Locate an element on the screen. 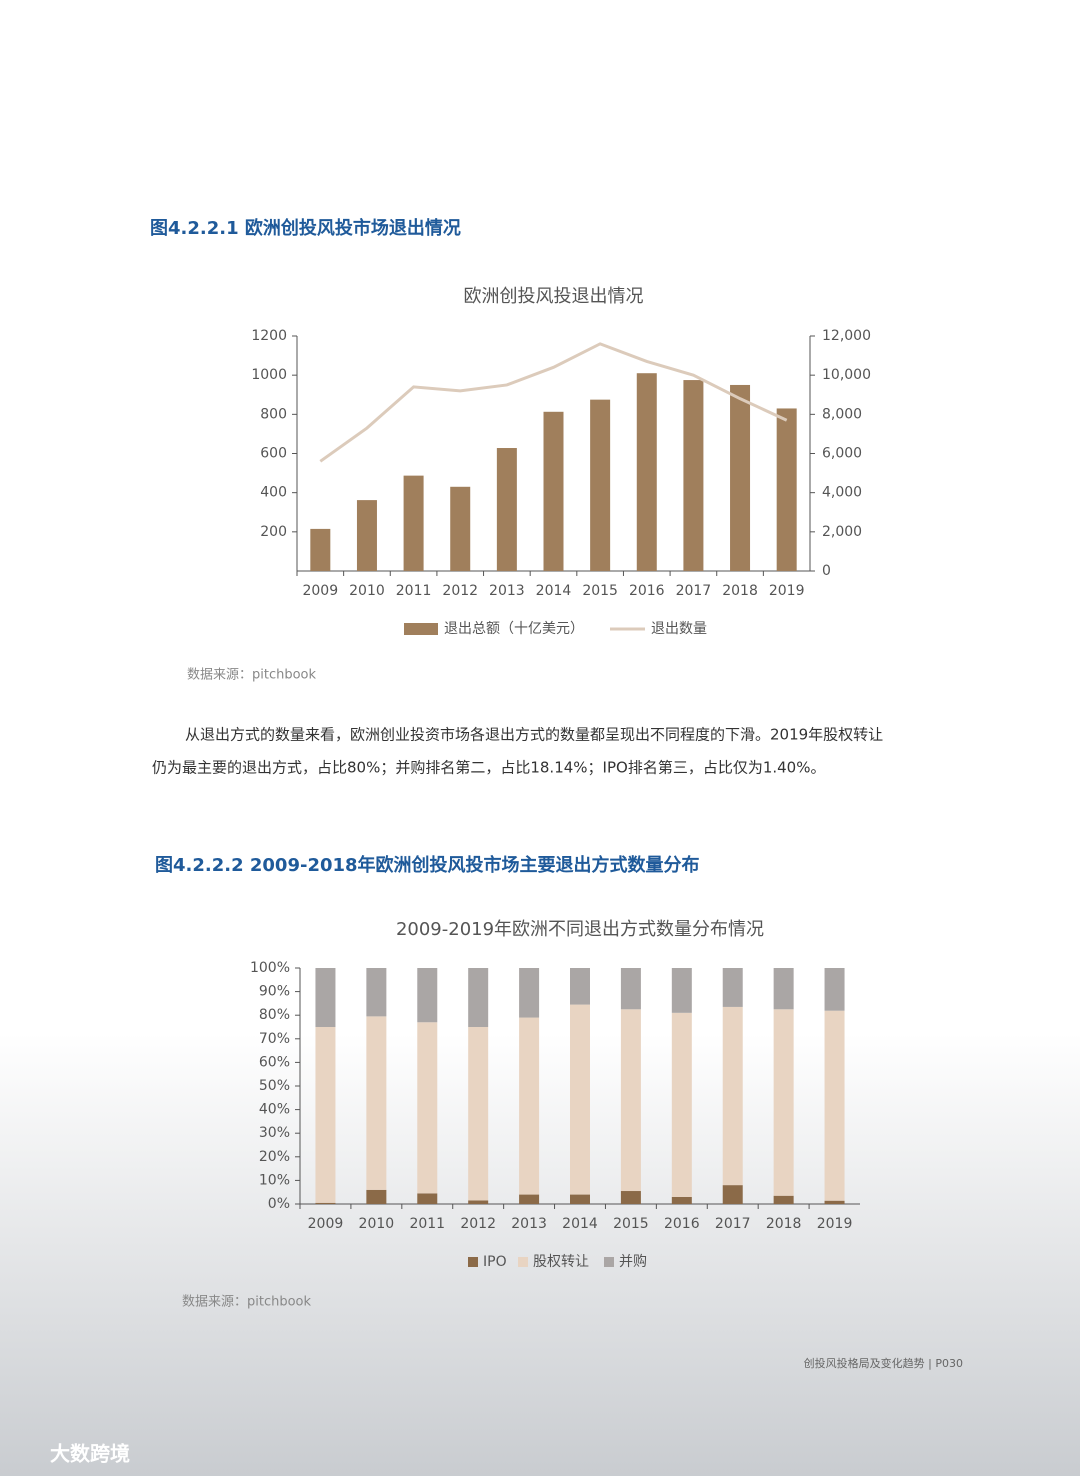 The image size is (1080, 1476). y-tick-label: 800 is located at coordinates (273, 414).